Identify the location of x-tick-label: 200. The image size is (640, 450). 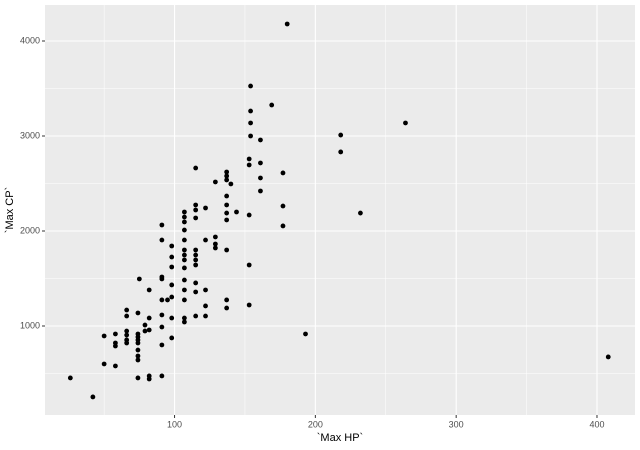
(315, 424).